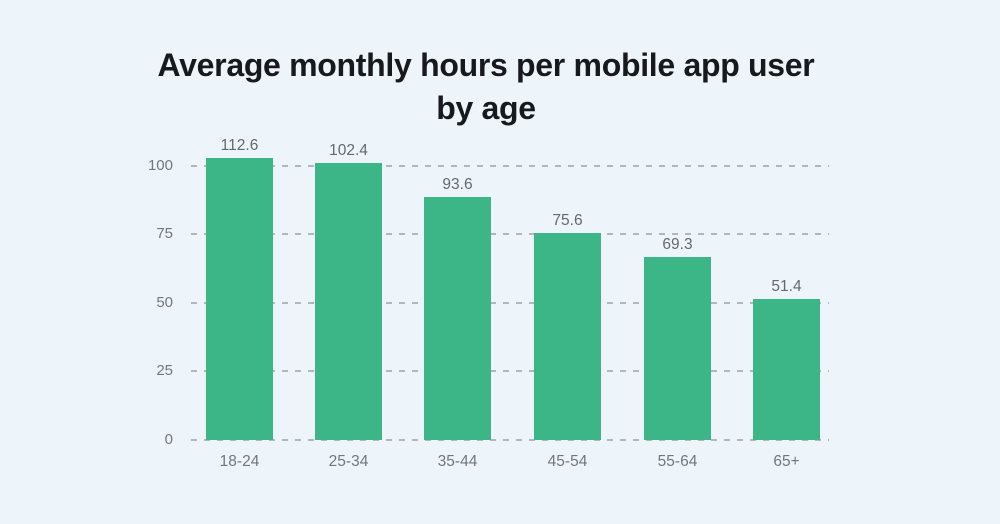 Image resolution: width=1000 pixels, height=524 pixels. I want to click on x-category-label: 18-24, so click(239, 461).